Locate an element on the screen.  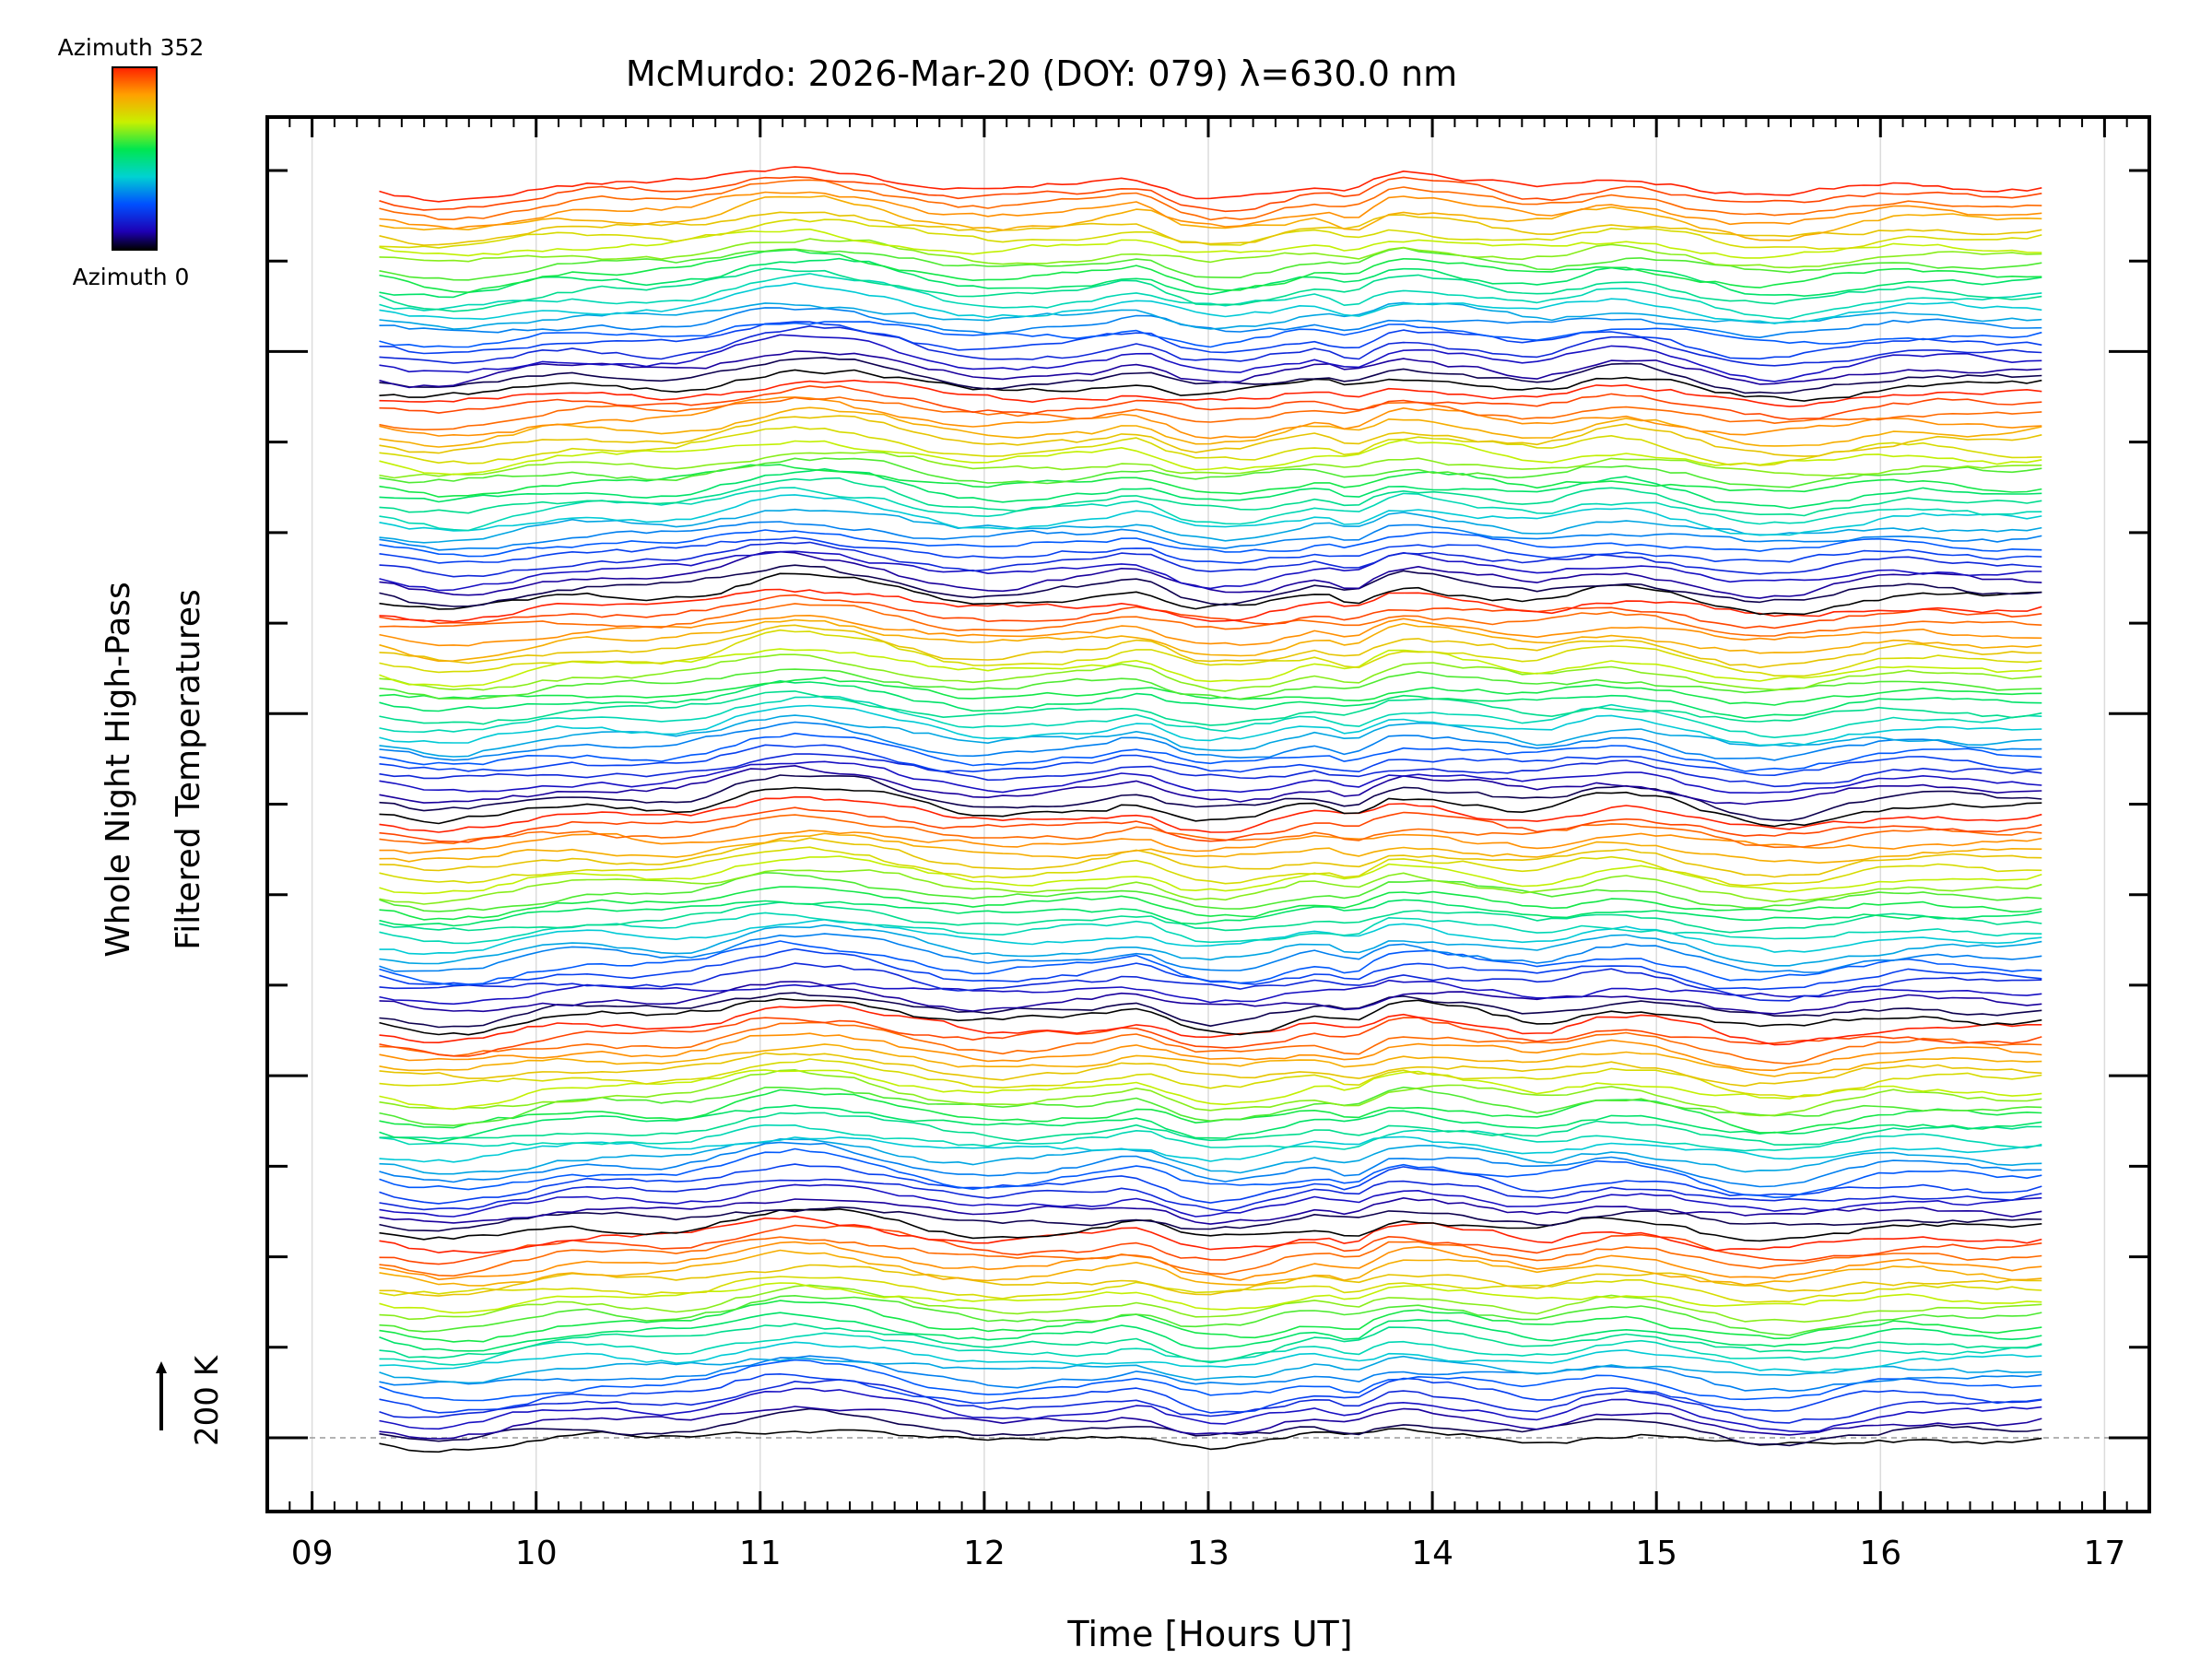
x-tick-label-16: 16 is located at coordinates (1880, 1553).